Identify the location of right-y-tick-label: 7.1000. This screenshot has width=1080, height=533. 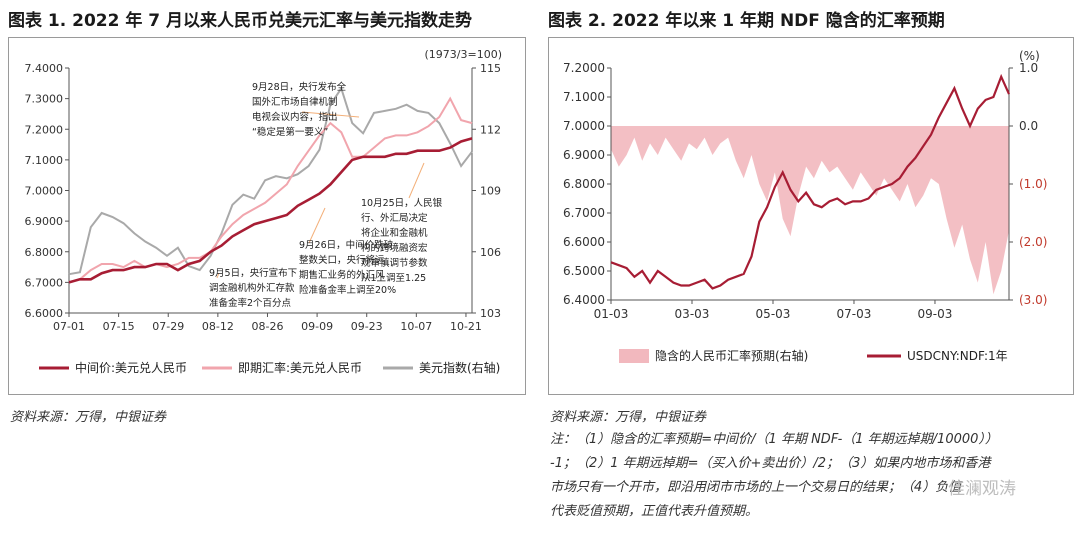
(584, 97).